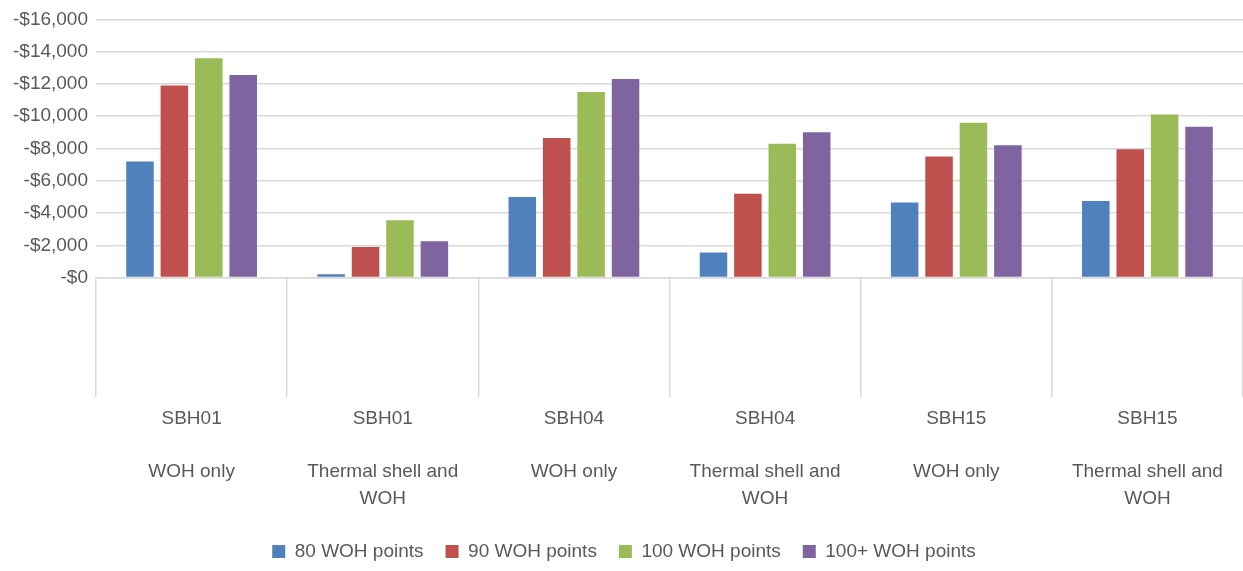  Describe the element at coordinates (765, 457) in the screenshot. I see `category-label: SBH04 Thermal shell and WOH` at that location.